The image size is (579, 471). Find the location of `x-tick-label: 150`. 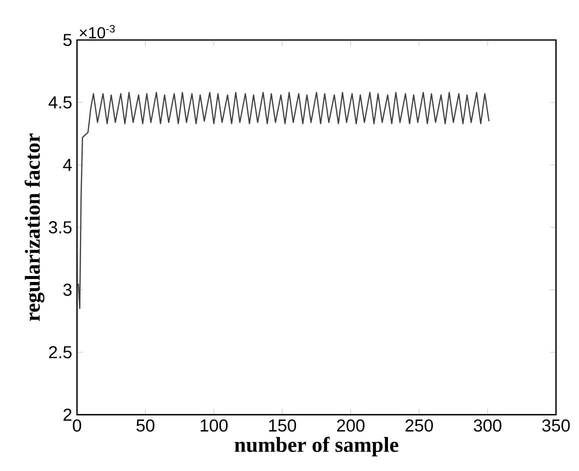

x-tick-label: 150 is located at coordinates (282, 425).